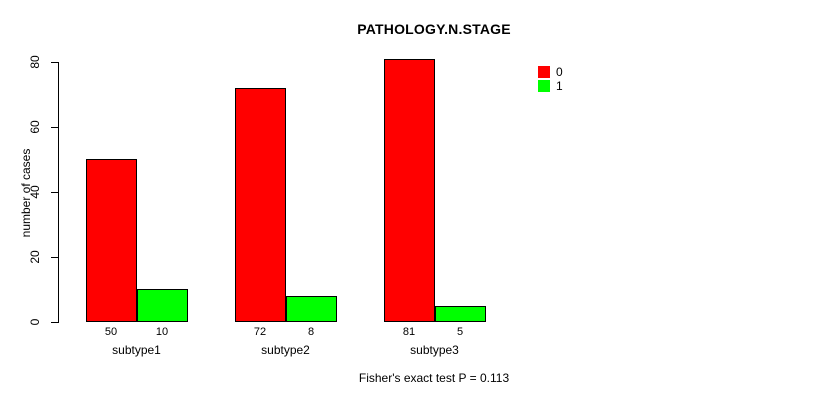 The width and height of the screenshot is (840, 400). What do you see at coordinates (136, 350) in the screenshot?
I see `category-label-subtype1: subtype1` at bounding box center [136, 350].